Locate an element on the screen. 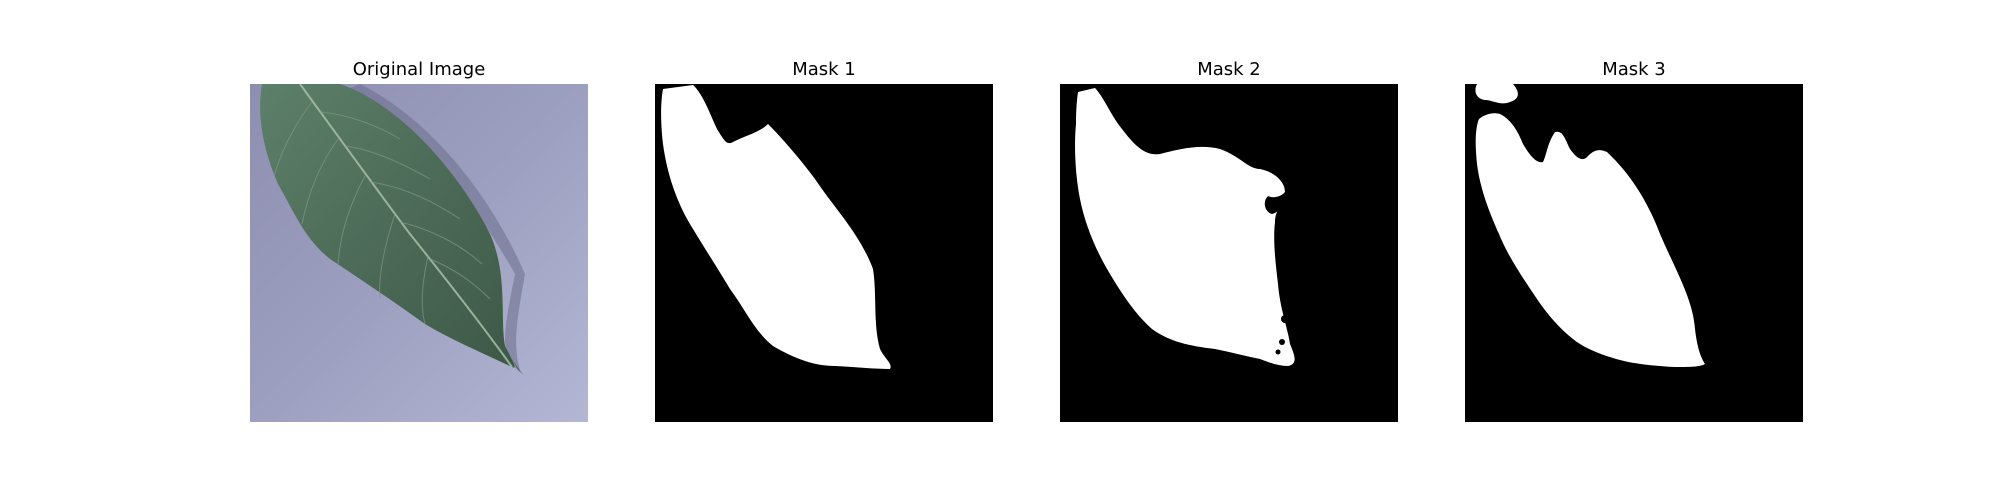 The height and width of the screenshot is (500, 2000). panel-title: Mask 3 is located at coordinates (1634, 69).